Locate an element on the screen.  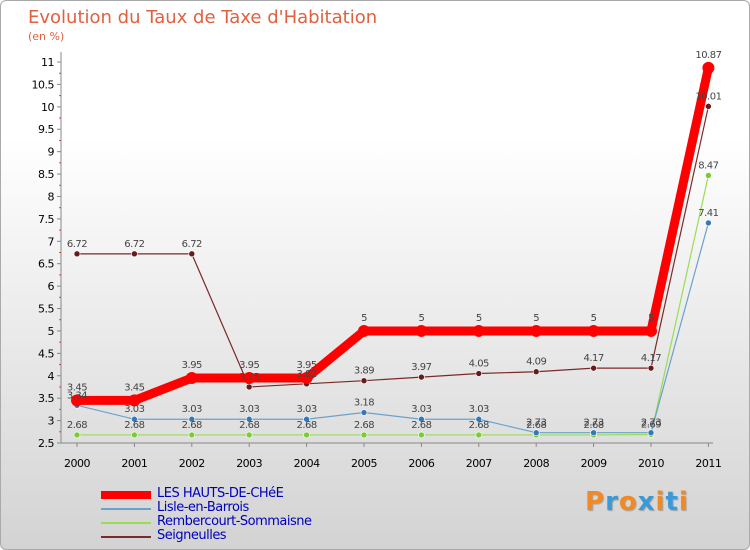
x-tick-label: 2005 is located at coordinates (364, 463).